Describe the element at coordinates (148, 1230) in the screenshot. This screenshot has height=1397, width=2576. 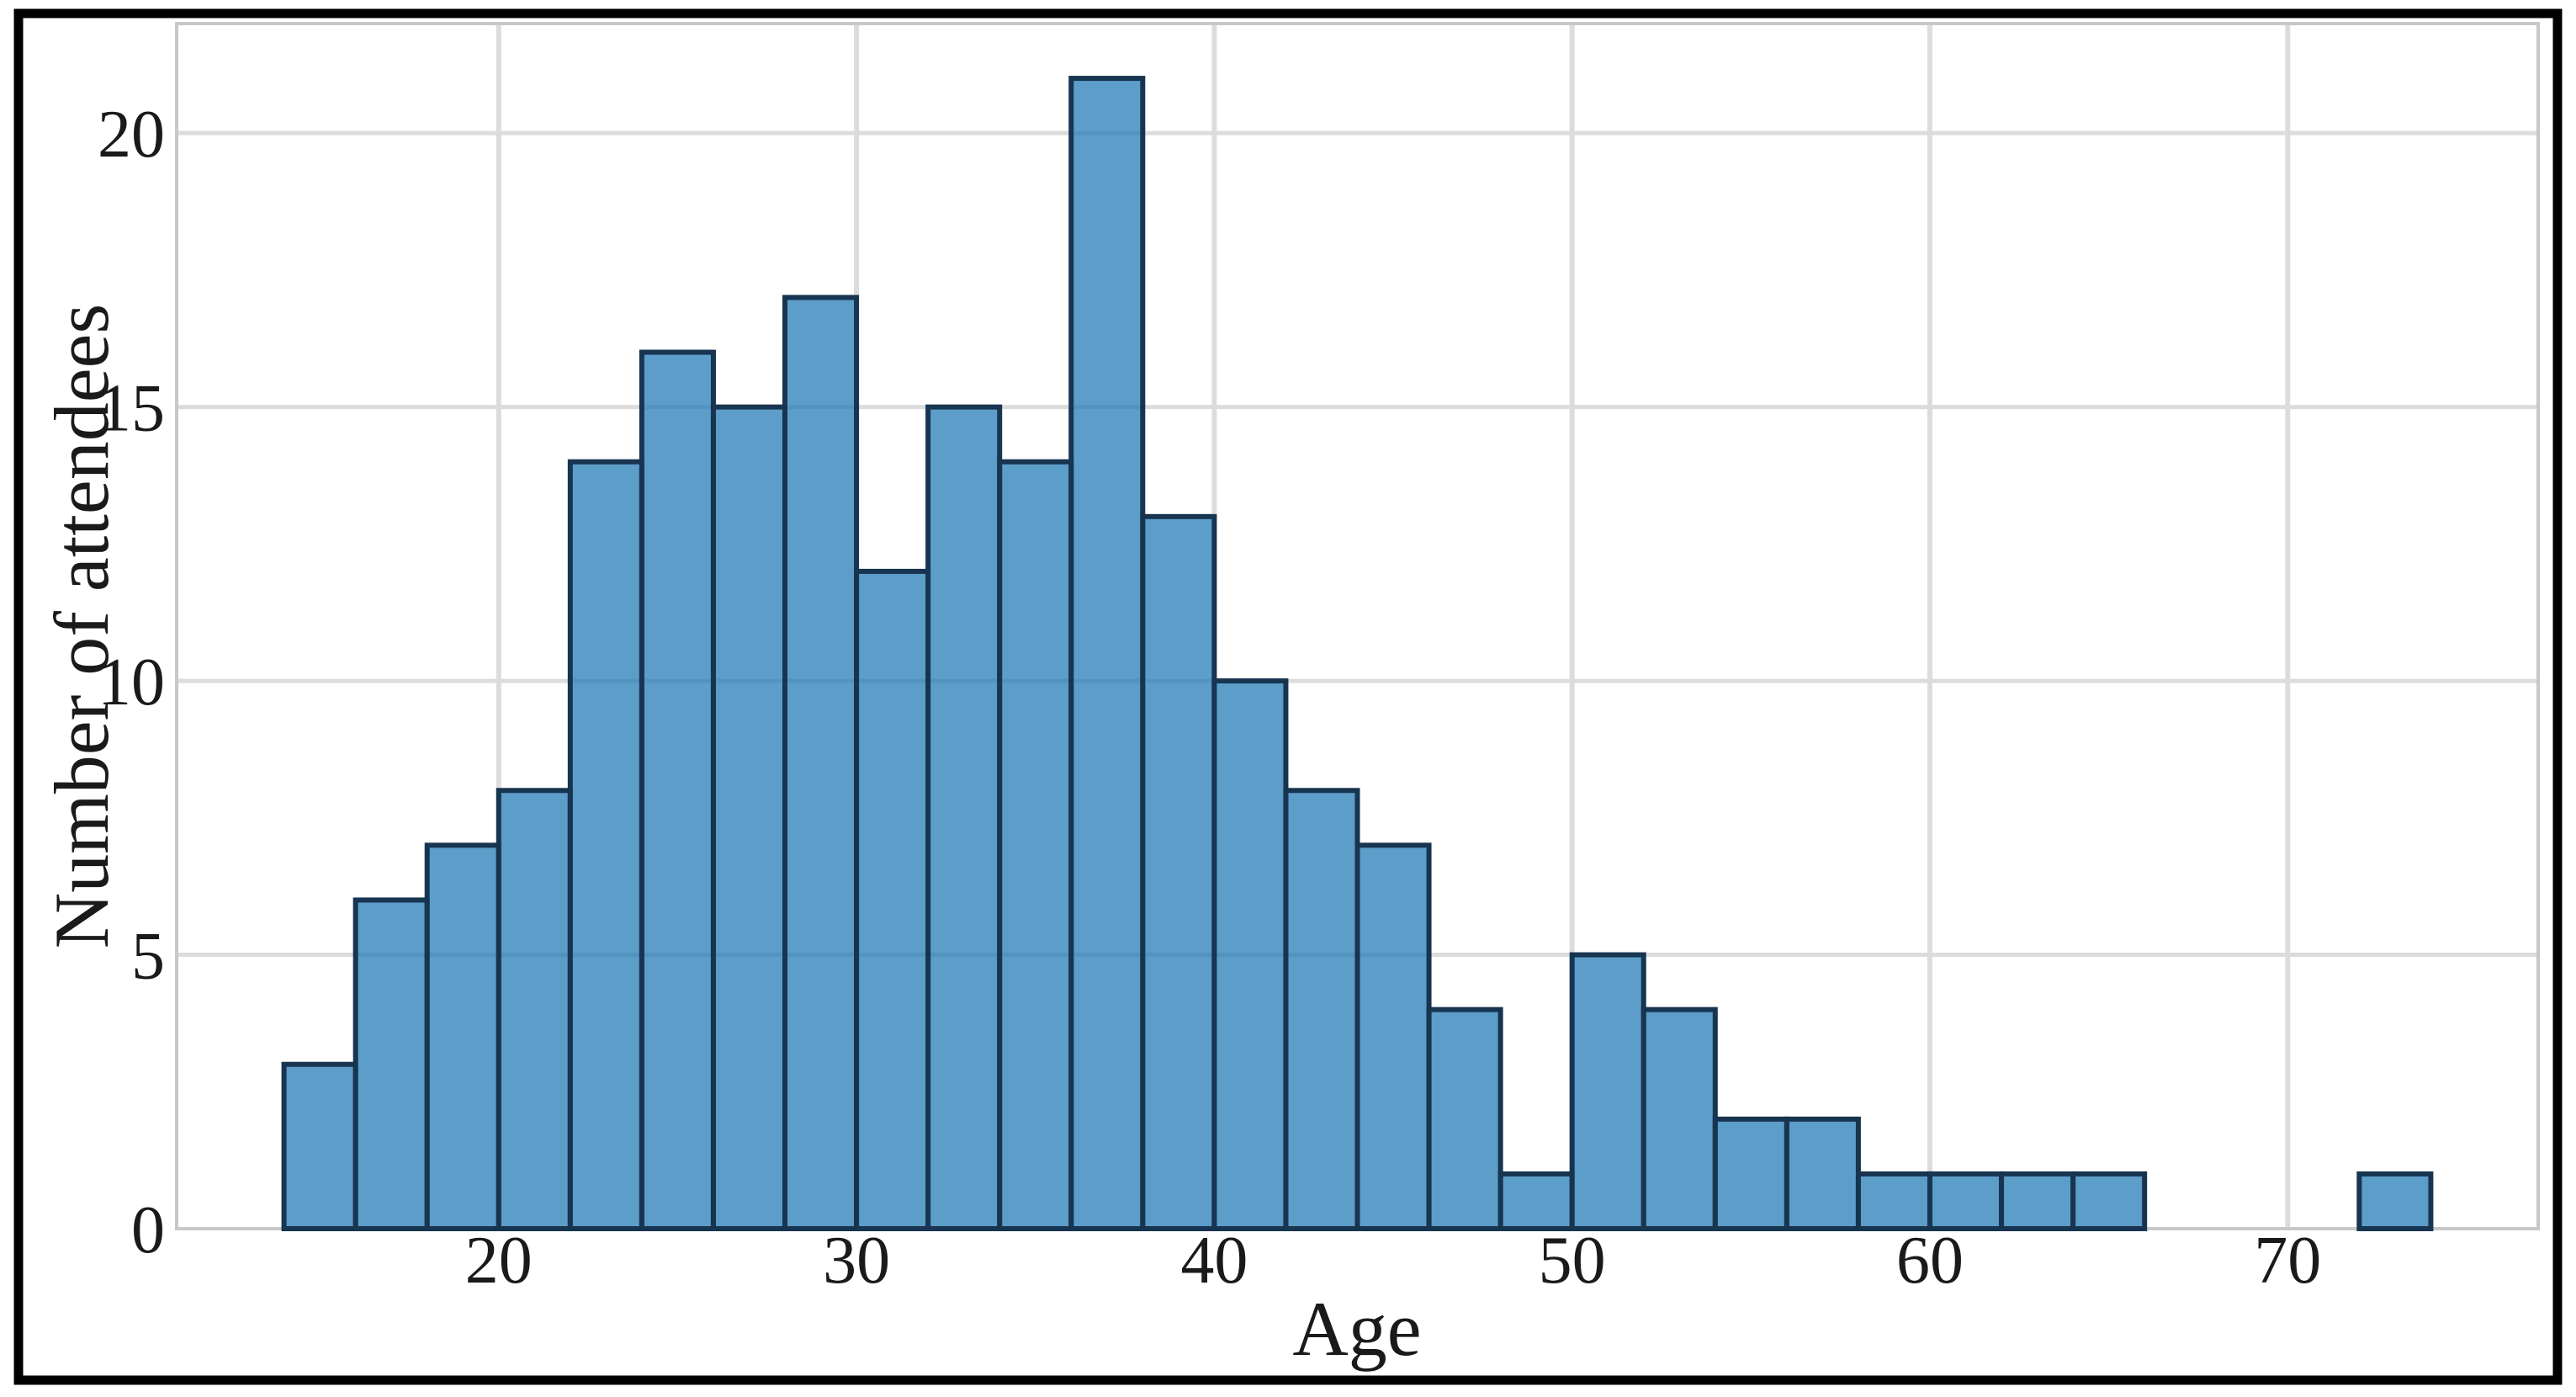
I see `y-tick-label: 0` at that location.